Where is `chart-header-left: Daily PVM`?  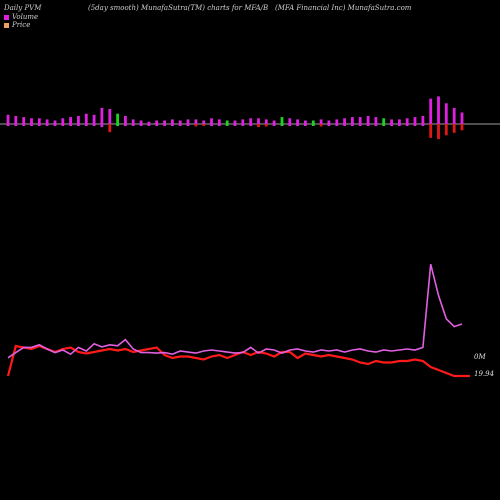 chart-header-left: Daily PVM is located at coordinates (23, 8).